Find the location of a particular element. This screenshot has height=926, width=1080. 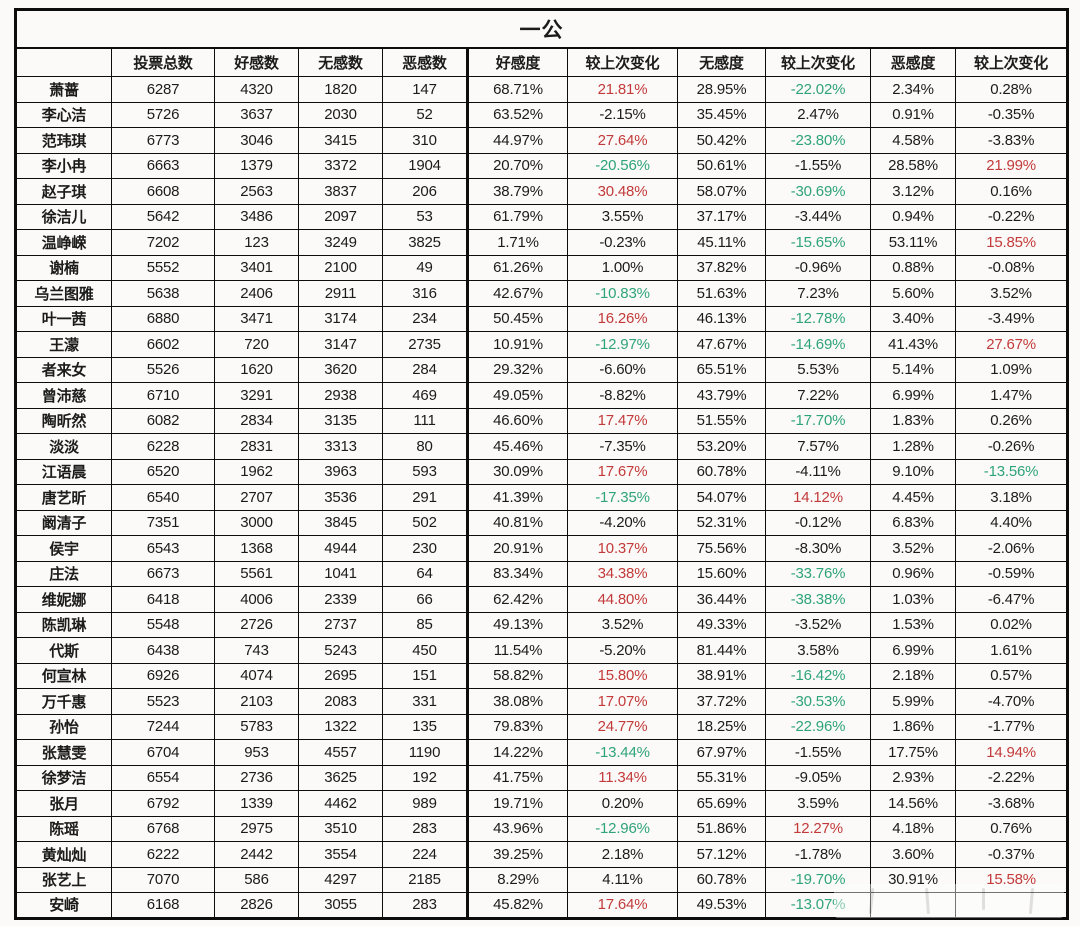

table-cell: 20.70% is located at coordinates (517, 165).